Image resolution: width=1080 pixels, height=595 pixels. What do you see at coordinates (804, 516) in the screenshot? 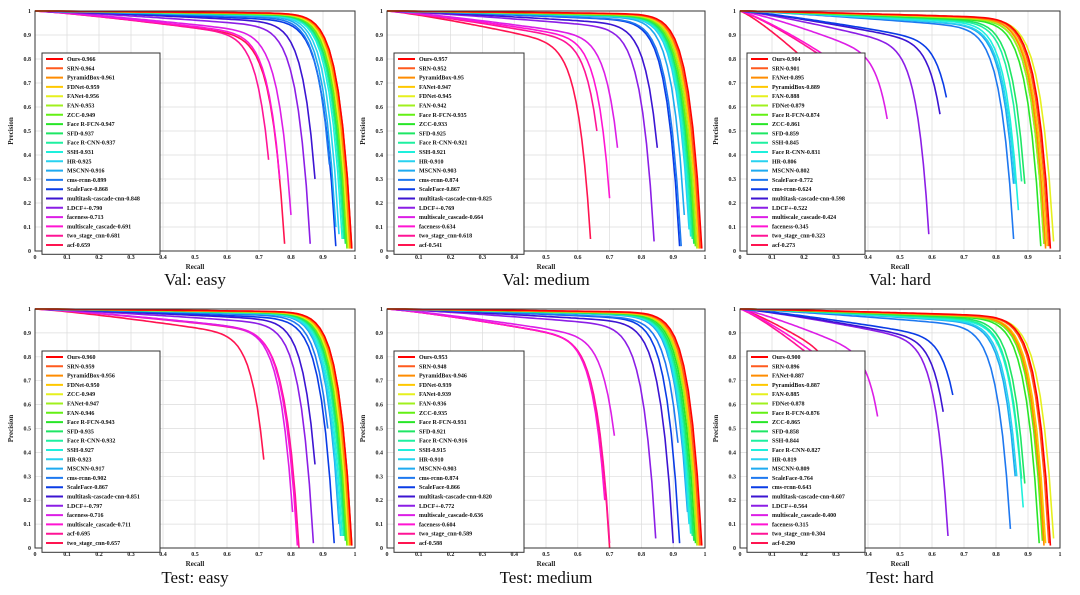
I see `legend-entry: multiscale_cascade-0.400` at bounding box center [804, 516].